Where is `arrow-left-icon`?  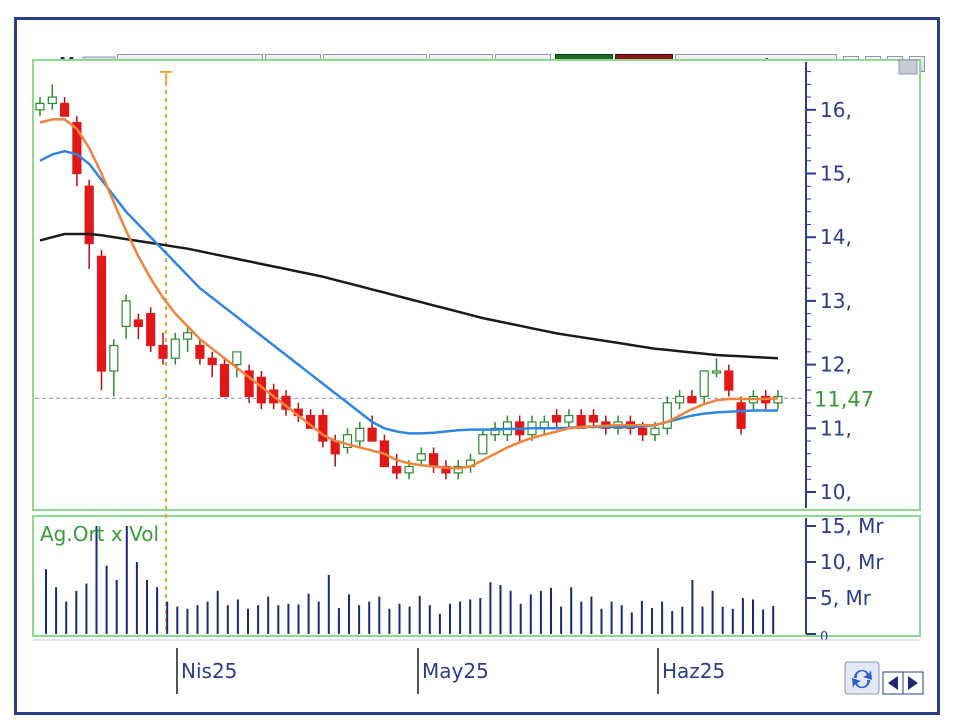
arrow-left-icon is located at coordinates (893, 683).